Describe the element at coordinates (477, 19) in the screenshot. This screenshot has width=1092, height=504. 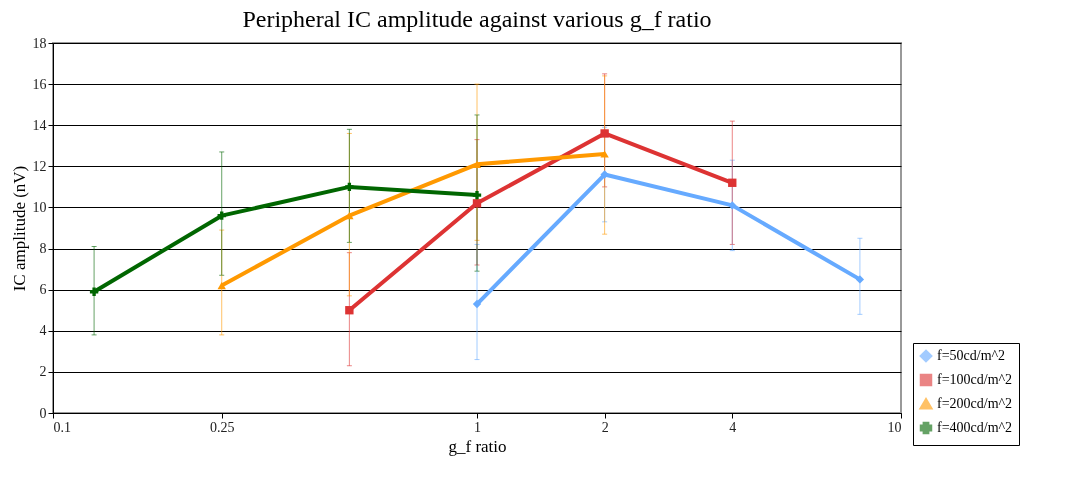
I see `chart-title: Peripheral IC amplitude against various g_f ratio` at that location.